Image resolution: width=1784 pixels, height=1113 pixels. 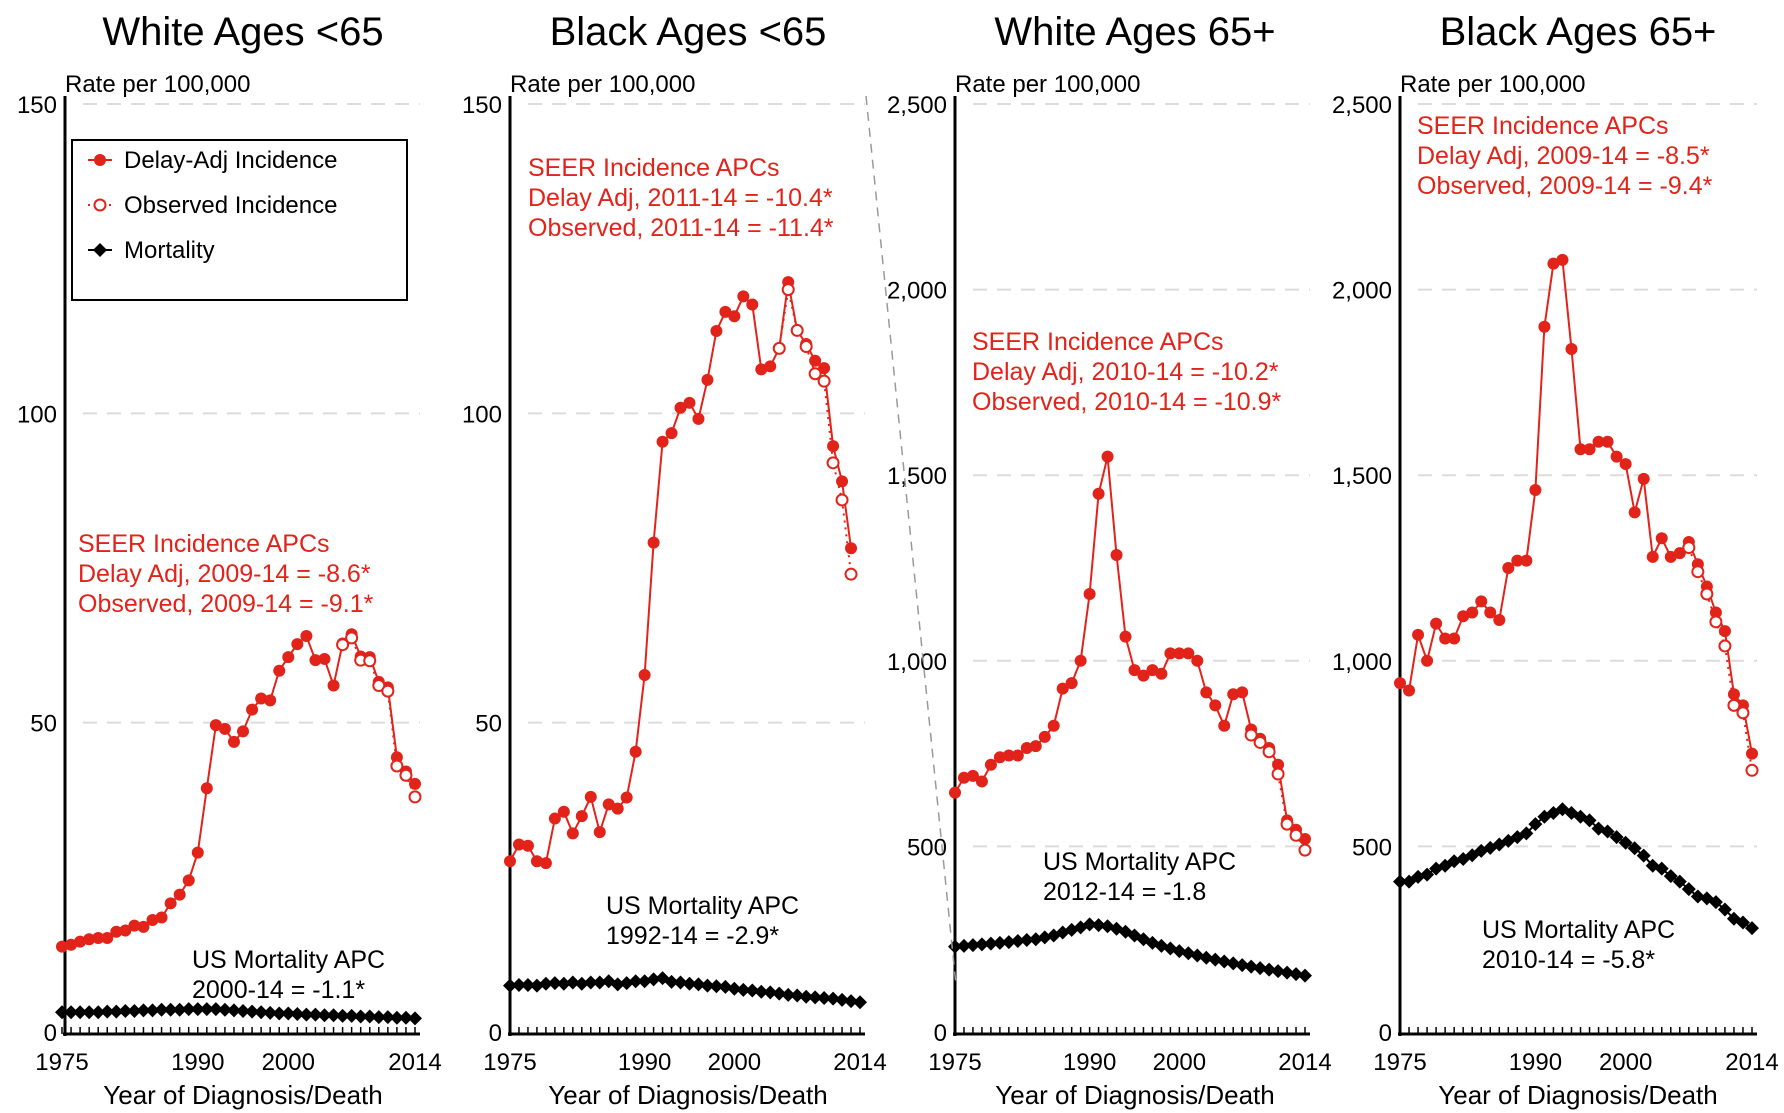 What do you see at coordinates (602, 84) in the screenshot?
I see `y-axis-label: Rate per 100,000` at bounding box center [602, 84].